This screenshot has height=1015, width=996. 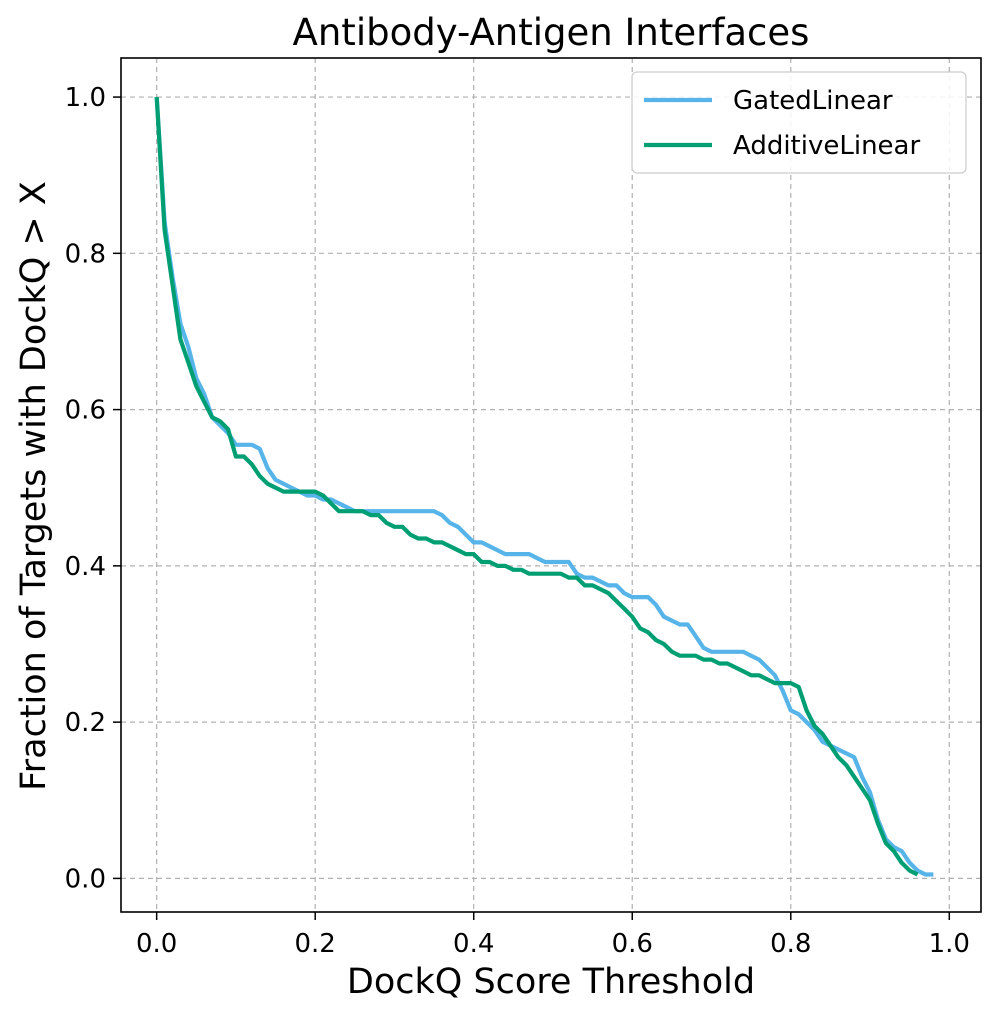 What do you see at coordinates (85, 254) in the screenshot?
I see `y-tick-label: 0.8` at bounding box center [85, 254].